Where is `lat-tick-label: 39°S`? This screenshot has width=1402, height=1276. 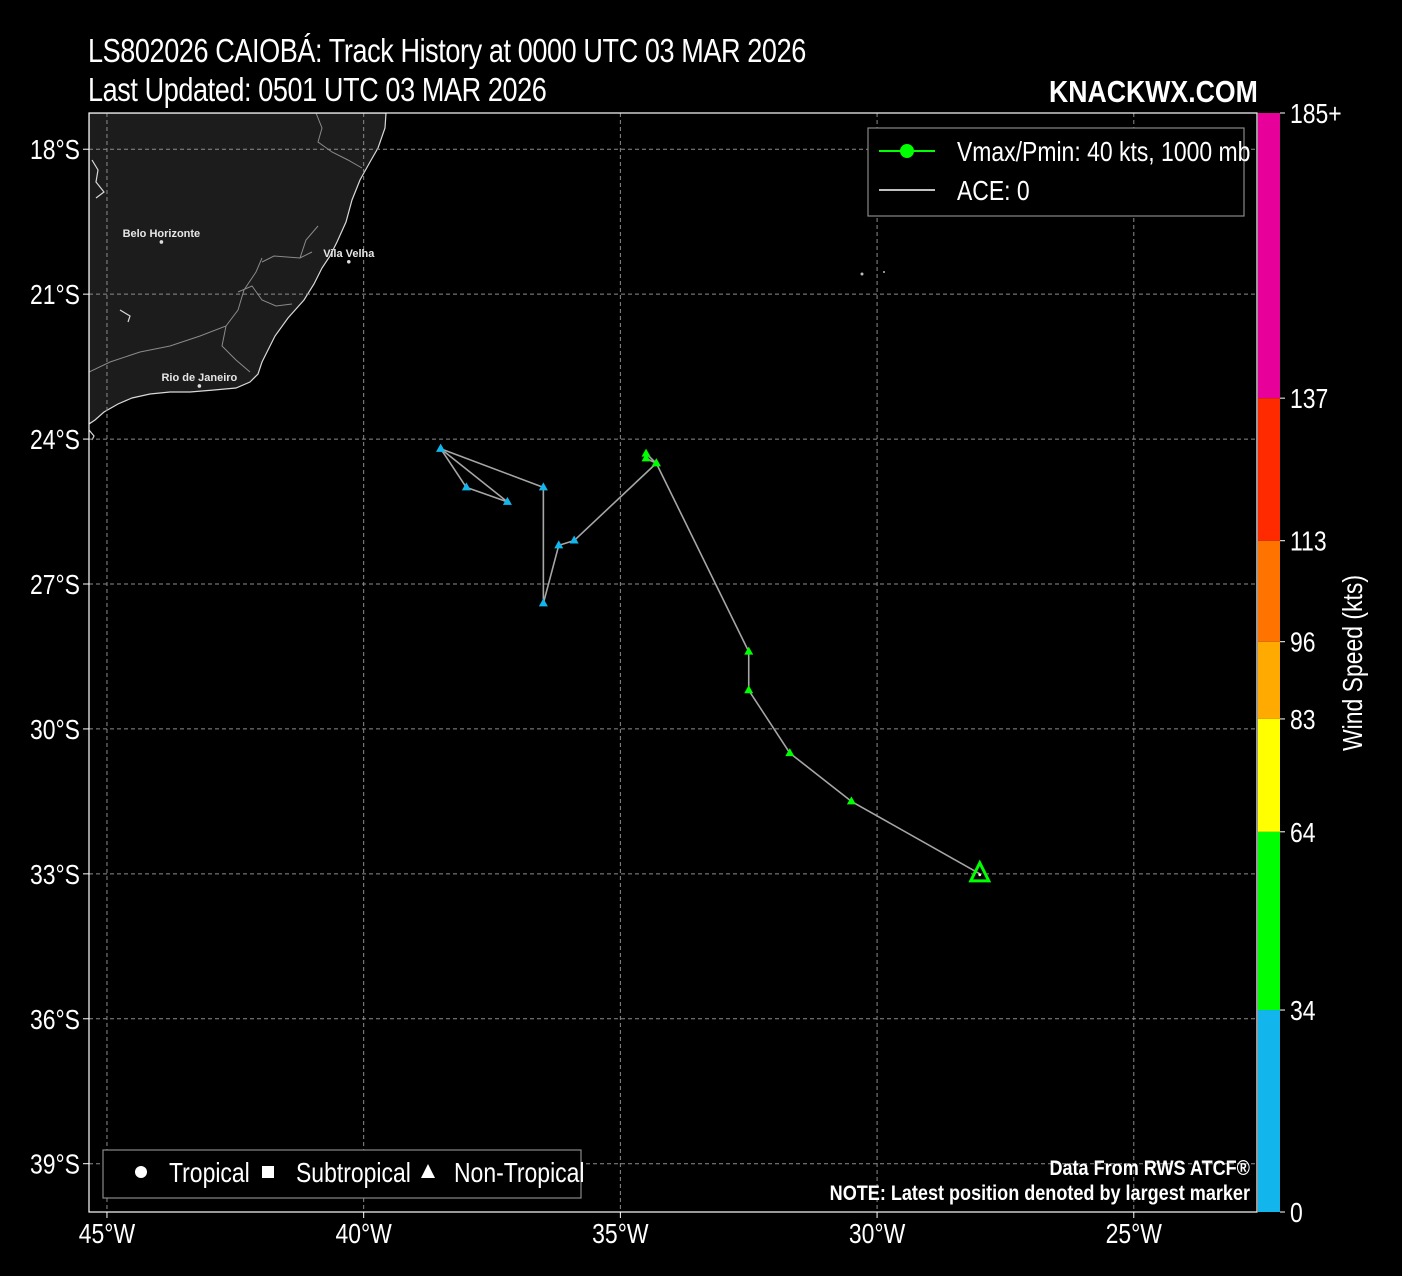
lat-tick-label: 39°S is located at coordinates (55, 1165).